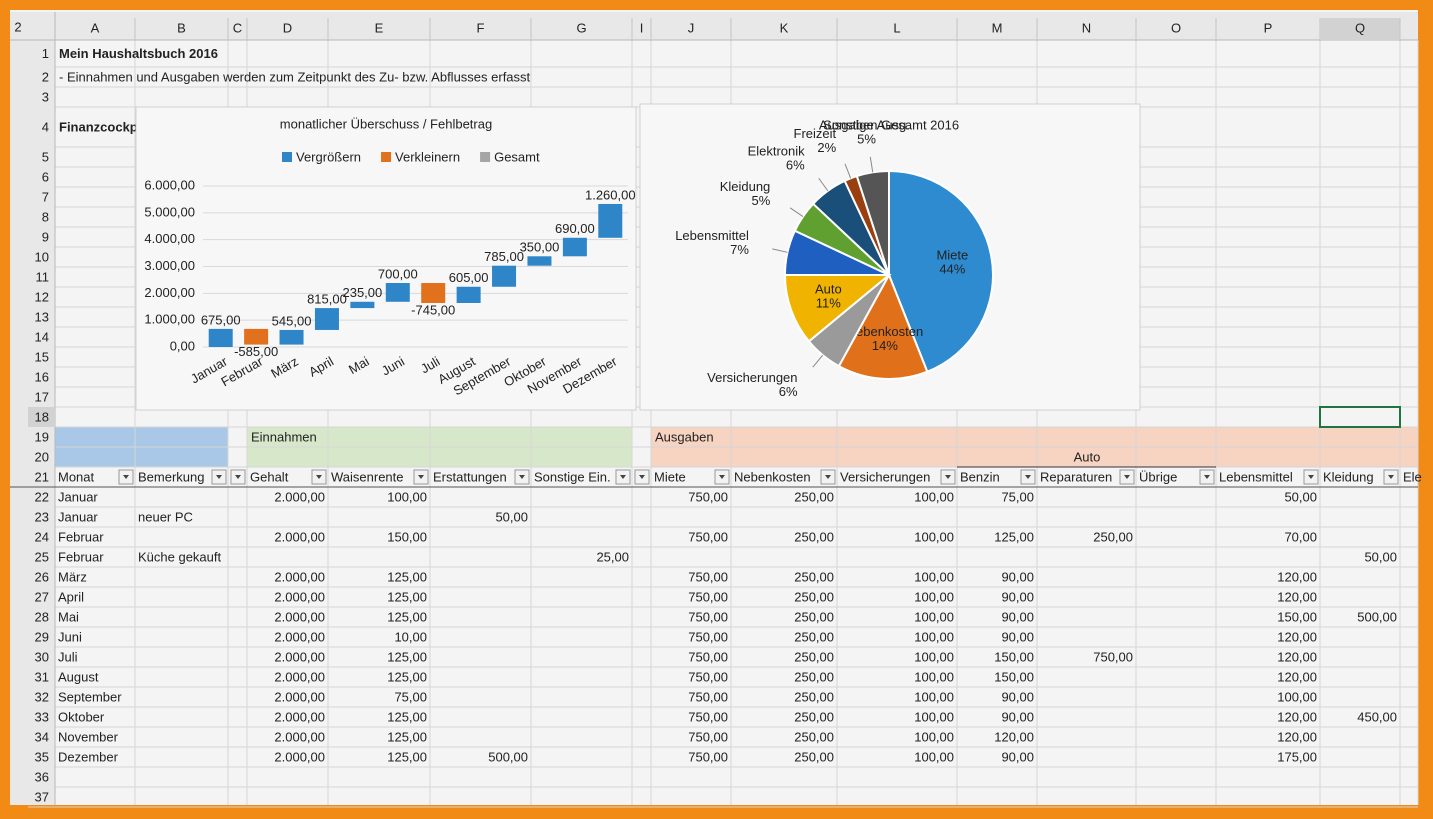 This screenshot has height=819, width=1433. Describe the element at coordinates (42, 596) in the screenshot. I see `row-number: 27` at that location.